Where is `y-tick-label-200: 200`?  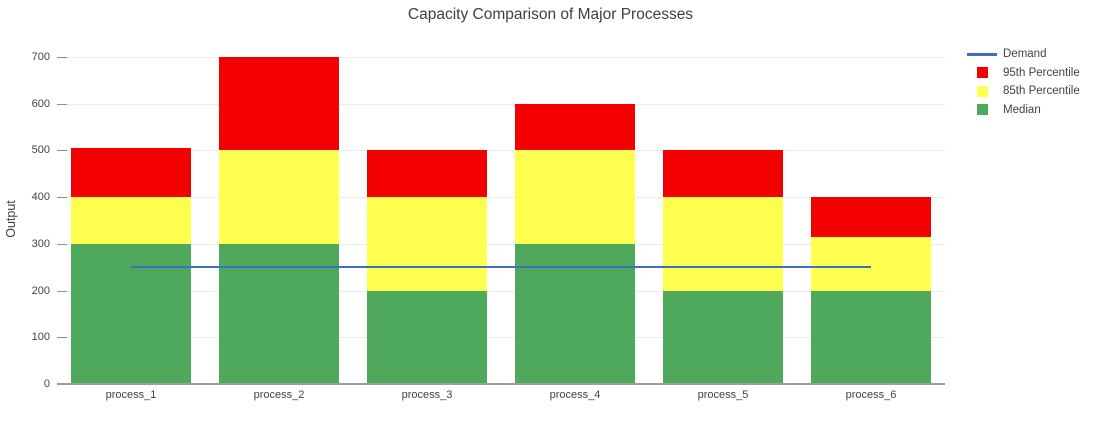 y-tick-label-200: 200 is located at coordinates (40, 290).